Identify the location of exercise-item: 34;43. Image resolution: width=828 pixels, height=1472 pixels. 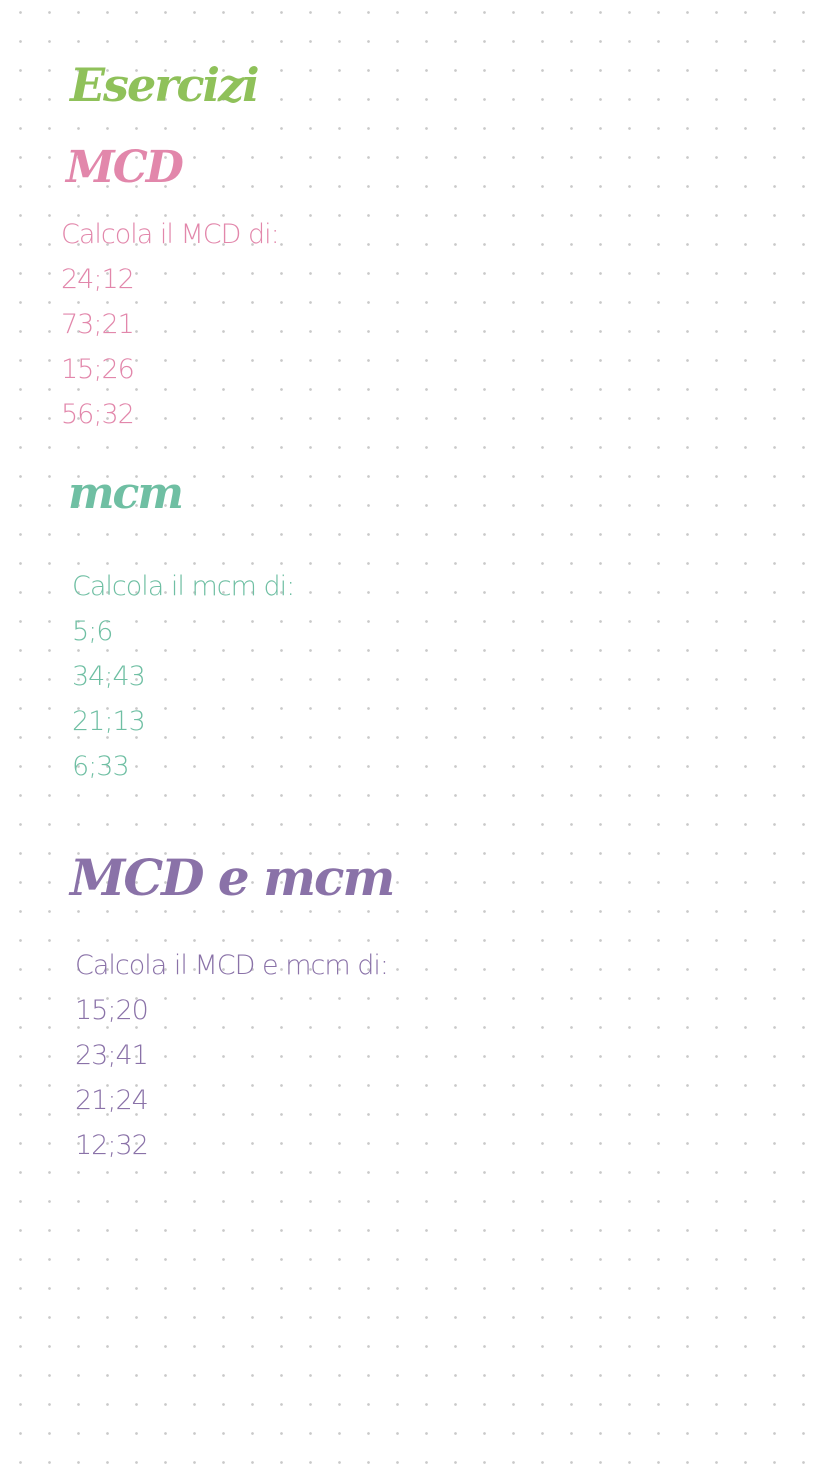
(109, 676).